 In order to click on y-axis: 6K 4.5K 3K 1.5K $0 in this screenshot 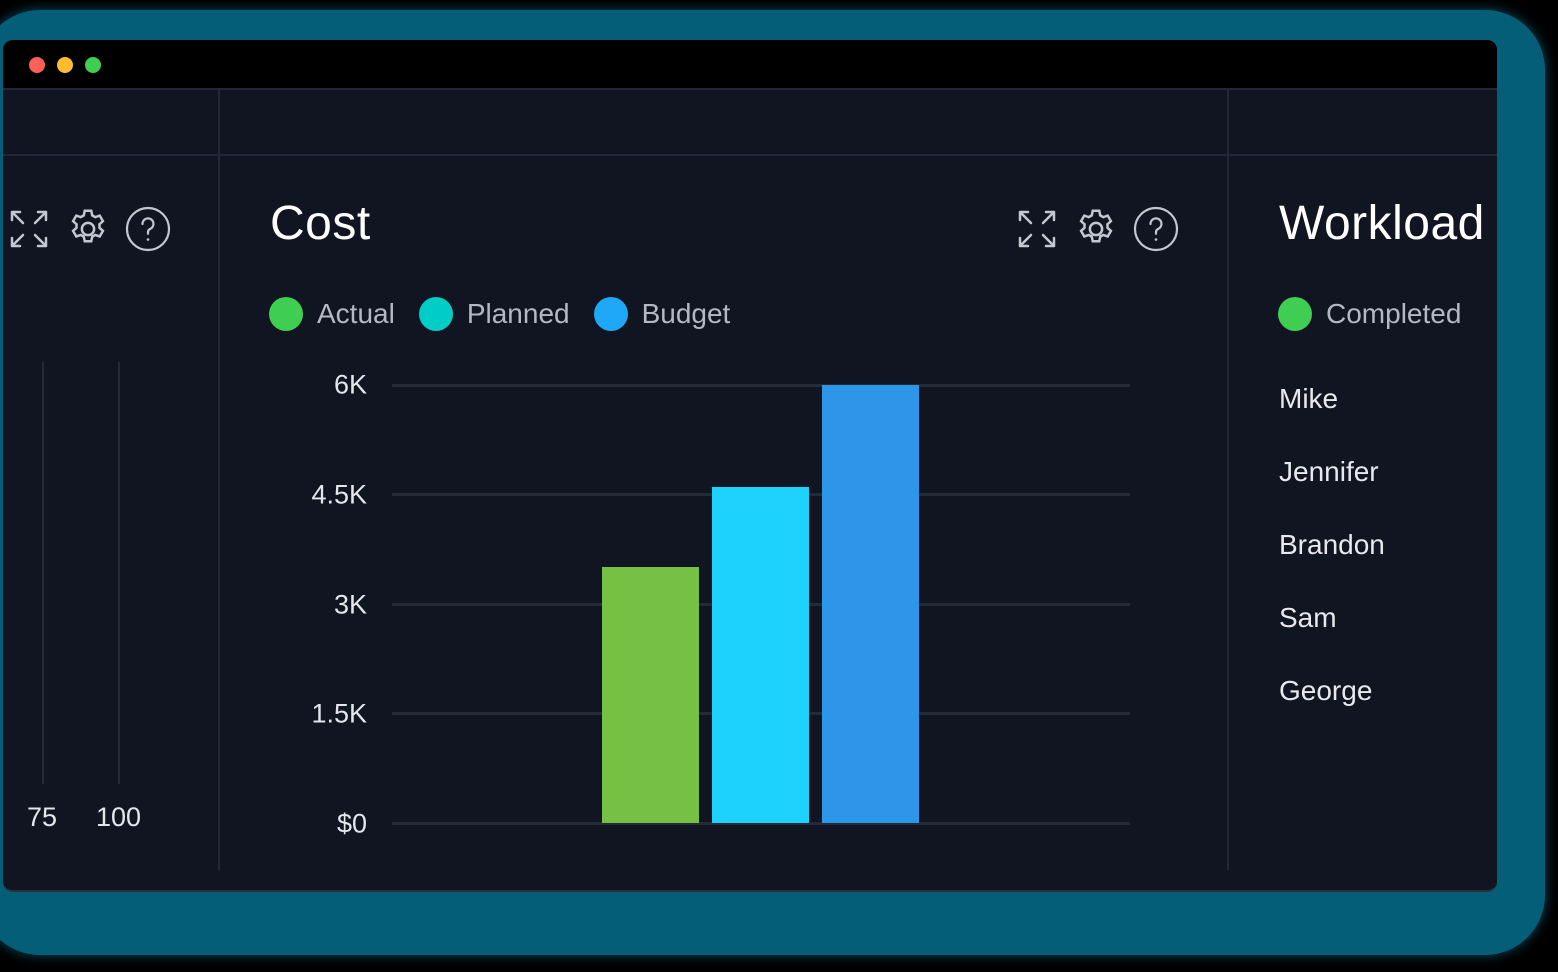, I will do `click(310, 465)`.